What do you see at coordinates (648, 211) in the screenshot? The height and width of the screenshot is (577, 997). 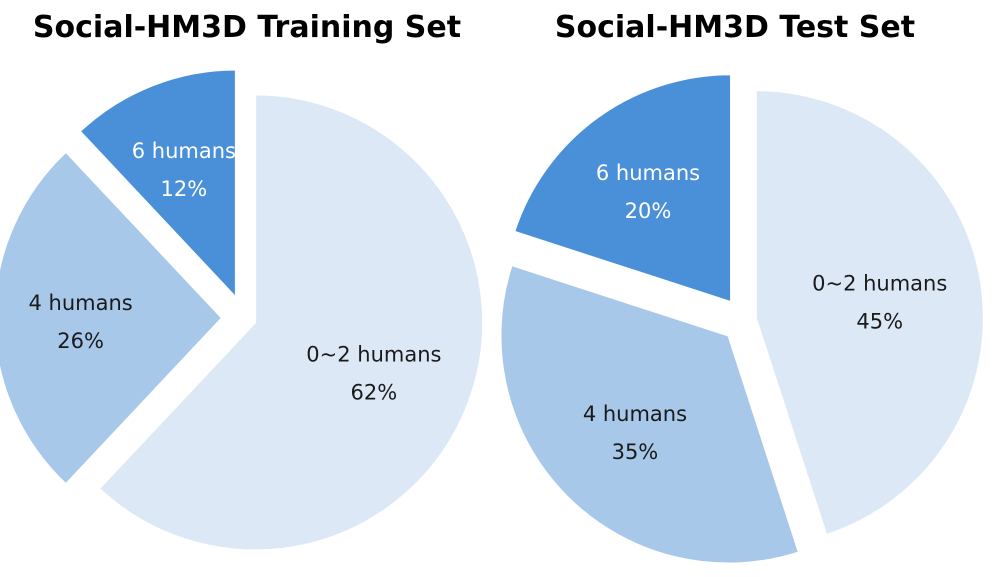 I see `test-slice-6-humans-percent: 20%` at bounding box center [648, 211].